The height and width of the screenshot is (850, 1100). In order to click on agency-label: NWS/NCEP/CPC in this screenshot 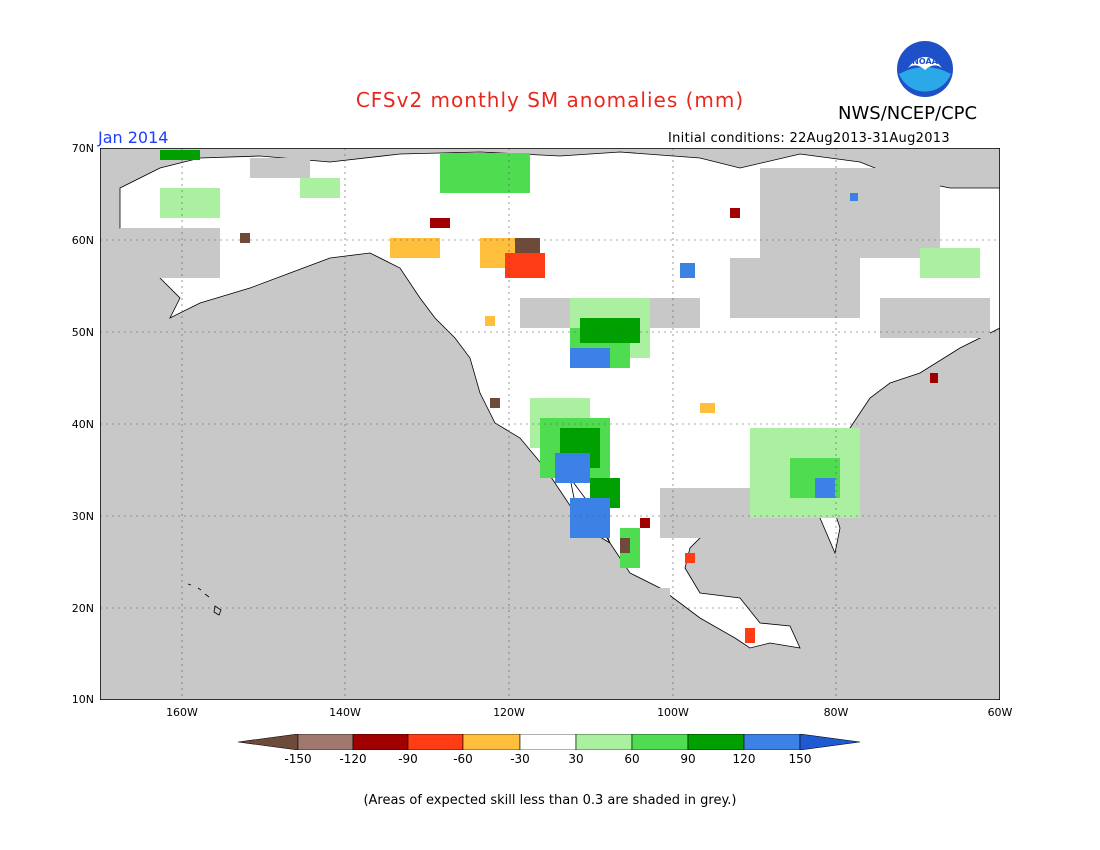, I will do `click(908, 113)`.